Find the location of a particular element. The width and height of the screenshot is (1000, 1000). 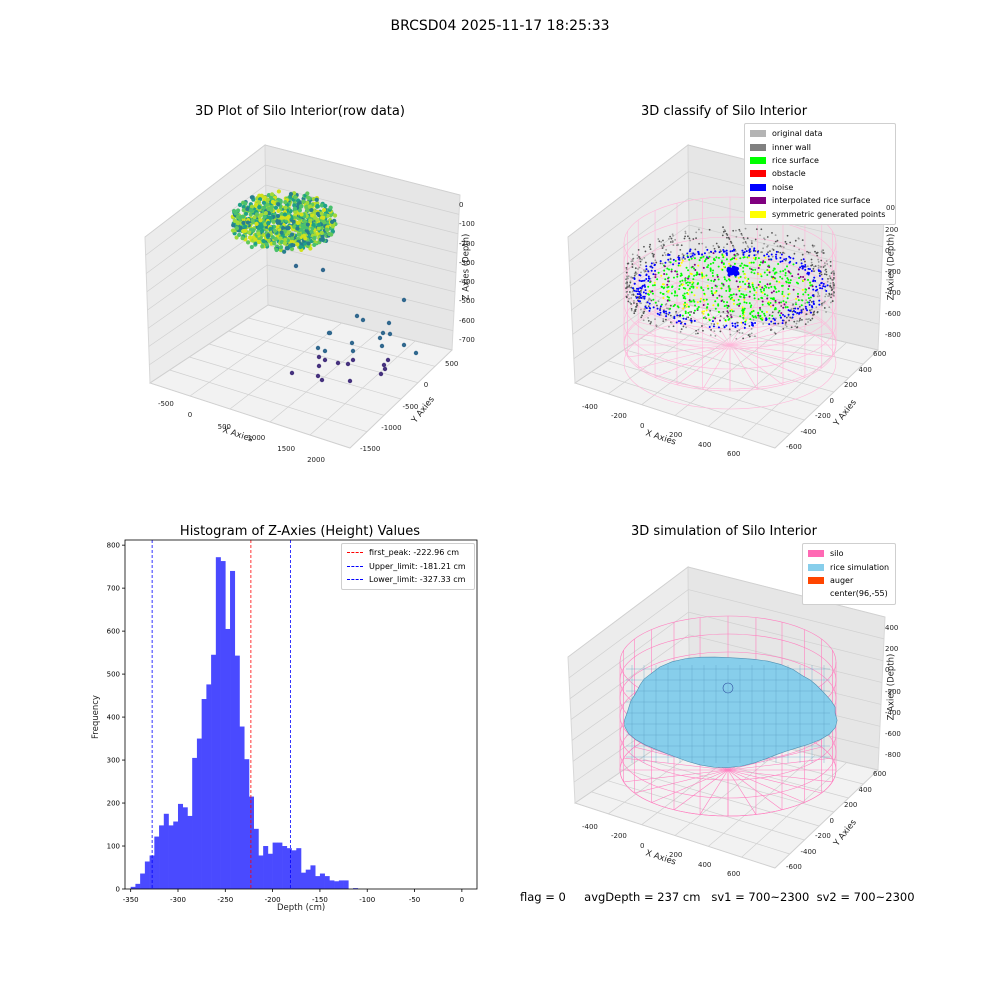

status-avg-depth: avgDepth = 237 cm is located at coordinates (642, 897).